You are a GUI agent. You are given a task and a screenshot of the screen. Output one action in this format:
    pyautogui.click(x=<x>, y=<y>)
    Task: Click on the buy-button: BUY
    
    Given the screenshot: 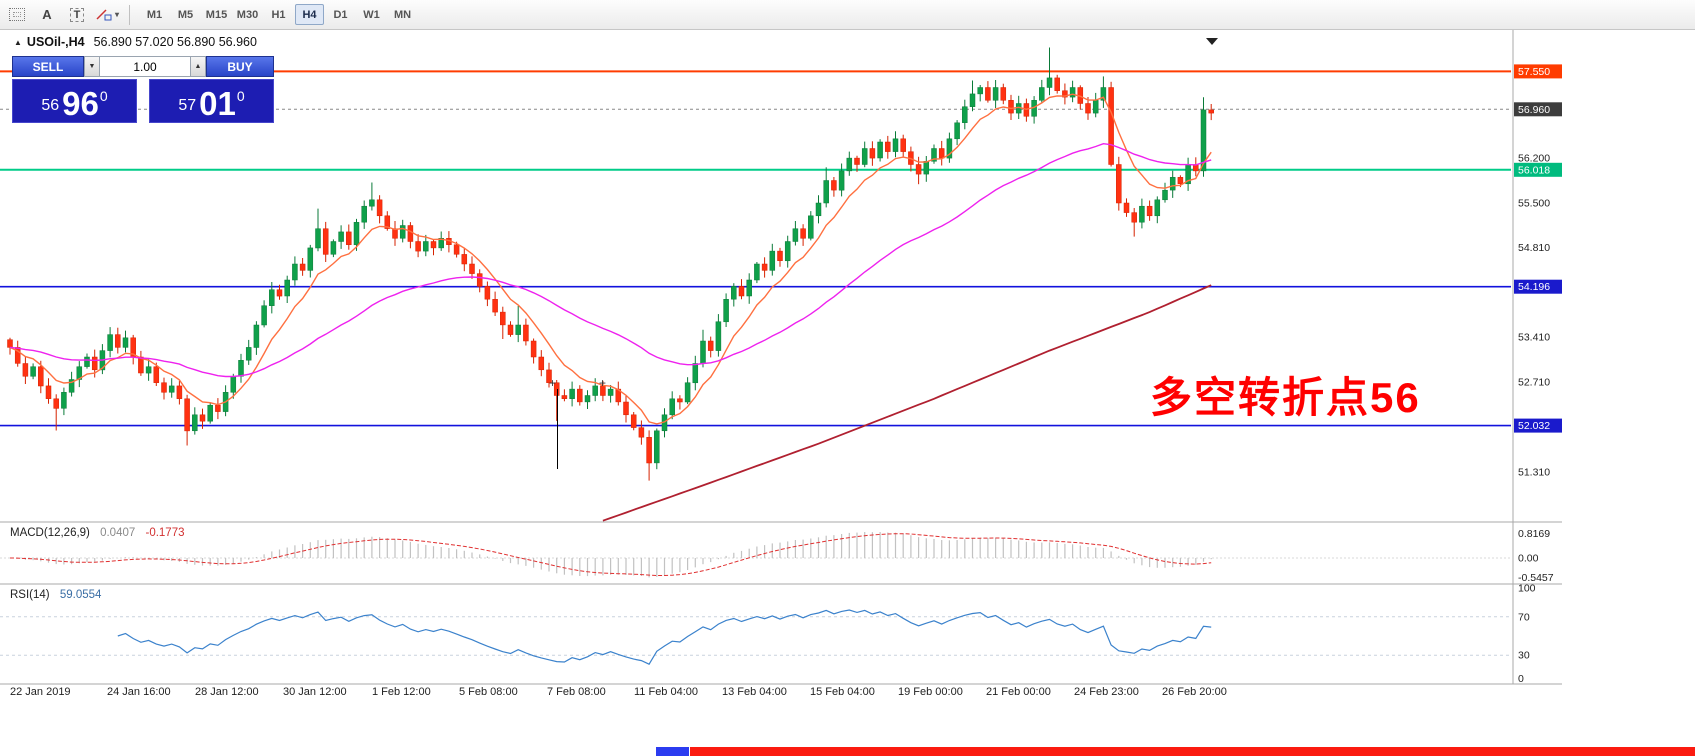 What is the action you would take?
    pyautogui.click(x=240, y=66)
    